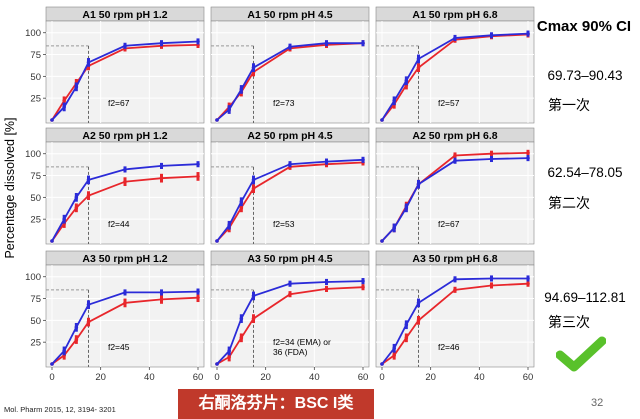 The image size is (640, 419). I want to click on f2-annotation-line: f2=45, so click(119, 347).